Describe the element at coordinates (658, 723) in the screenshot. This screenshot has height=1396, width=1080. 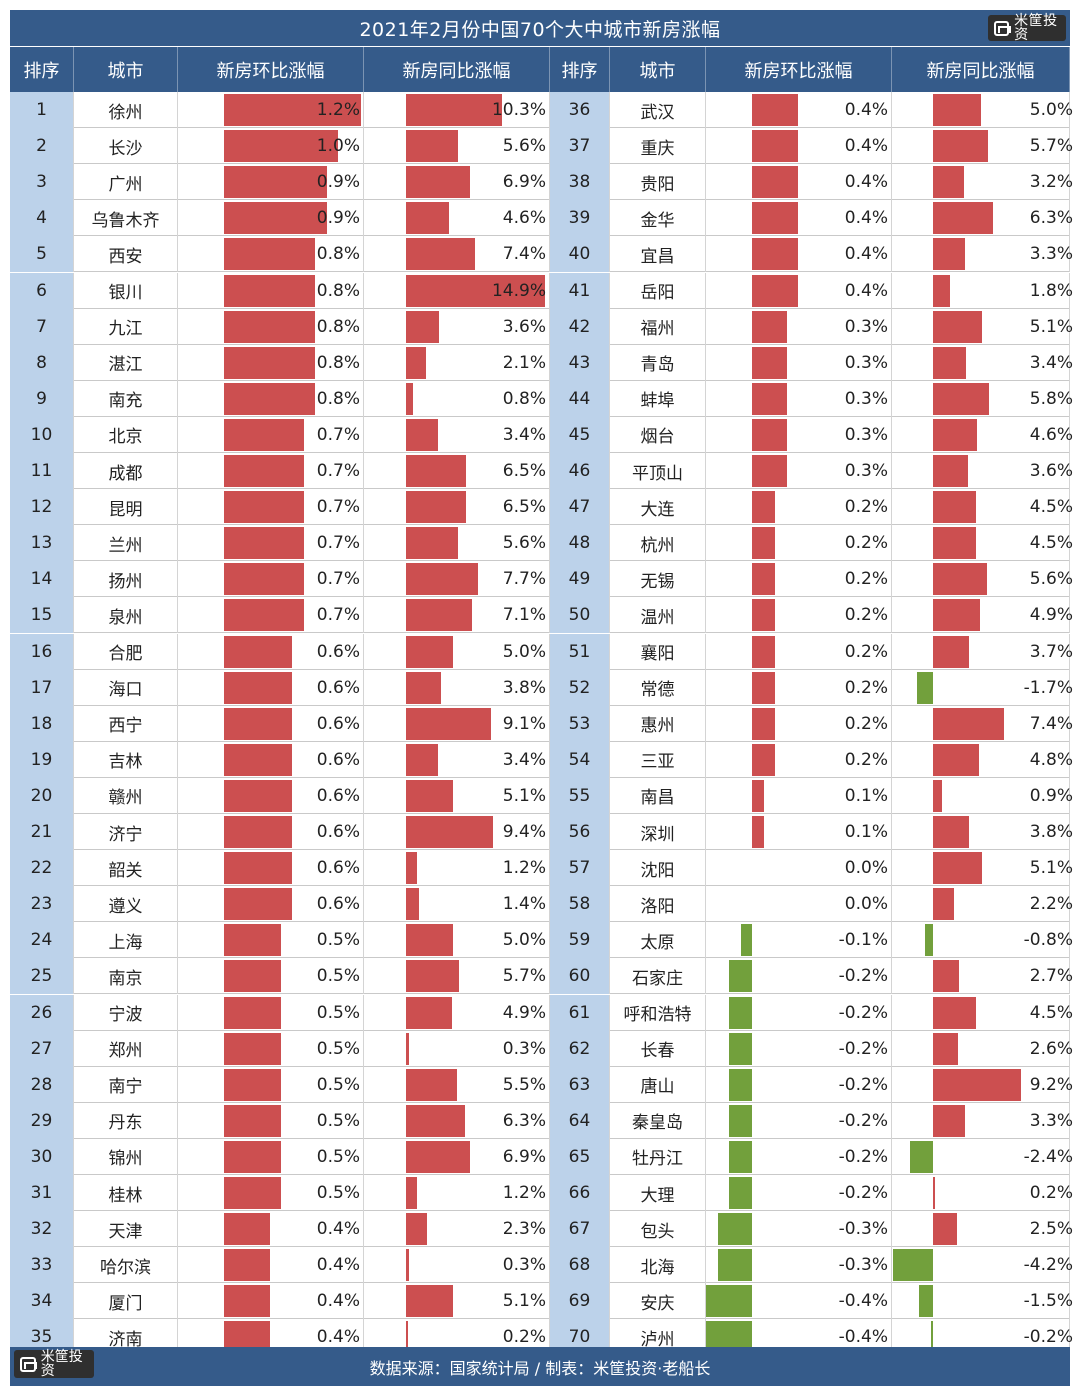
I see `city-cell: 惠州` at that location.